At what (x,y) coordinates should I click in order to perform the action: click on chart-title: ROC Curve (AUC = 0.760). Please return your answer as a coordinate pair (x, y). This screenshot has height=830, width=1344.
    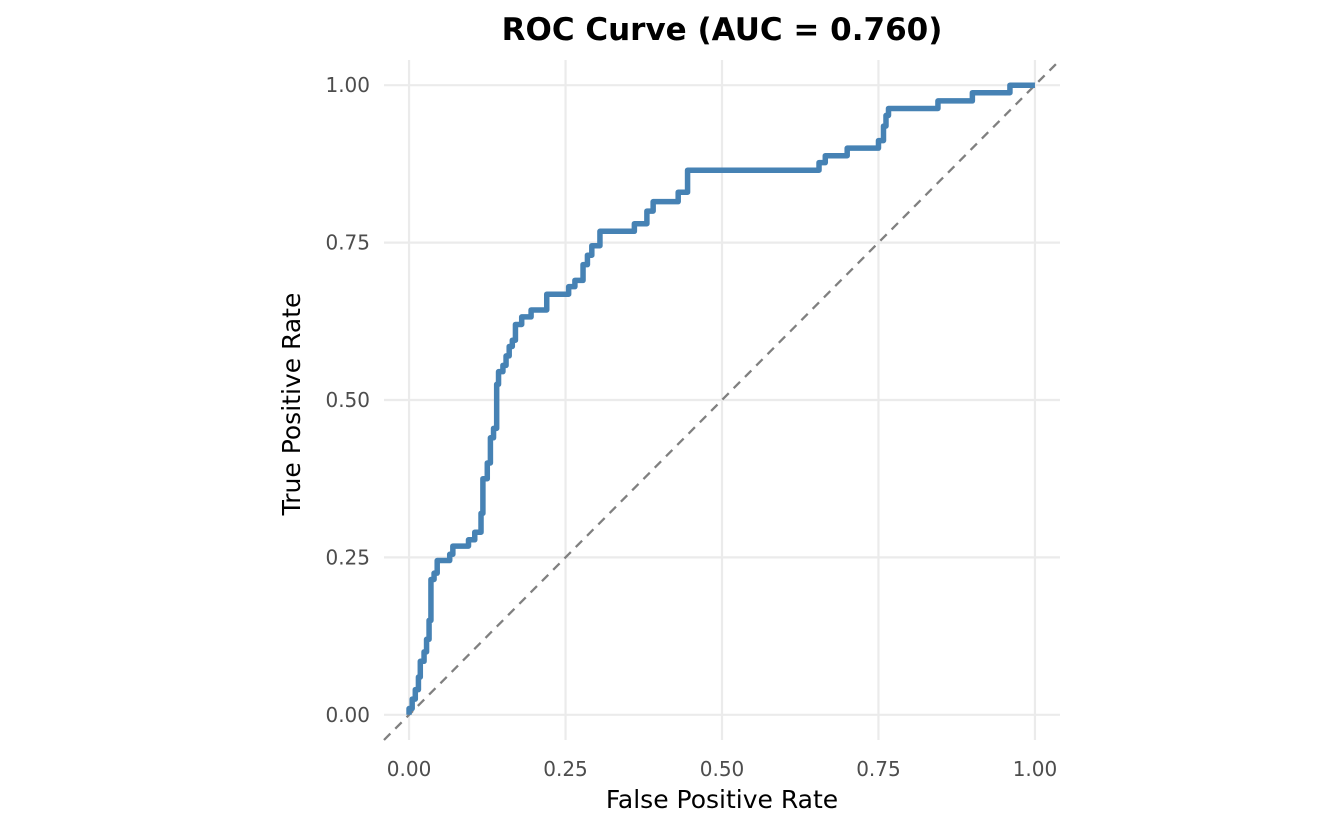
    Looking at the image, I should click on (722, 30).